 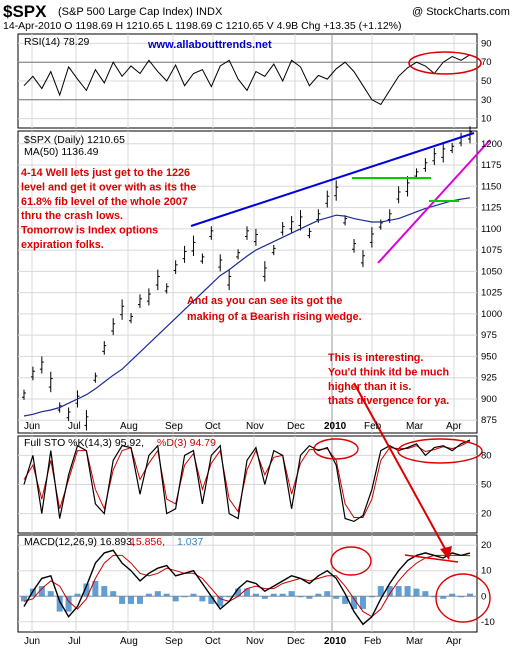 What do you see at coordinates (369, 387) in the screenshot?
I see `annotation-divergence: higher than it is.` at bounding box center [369, 387].